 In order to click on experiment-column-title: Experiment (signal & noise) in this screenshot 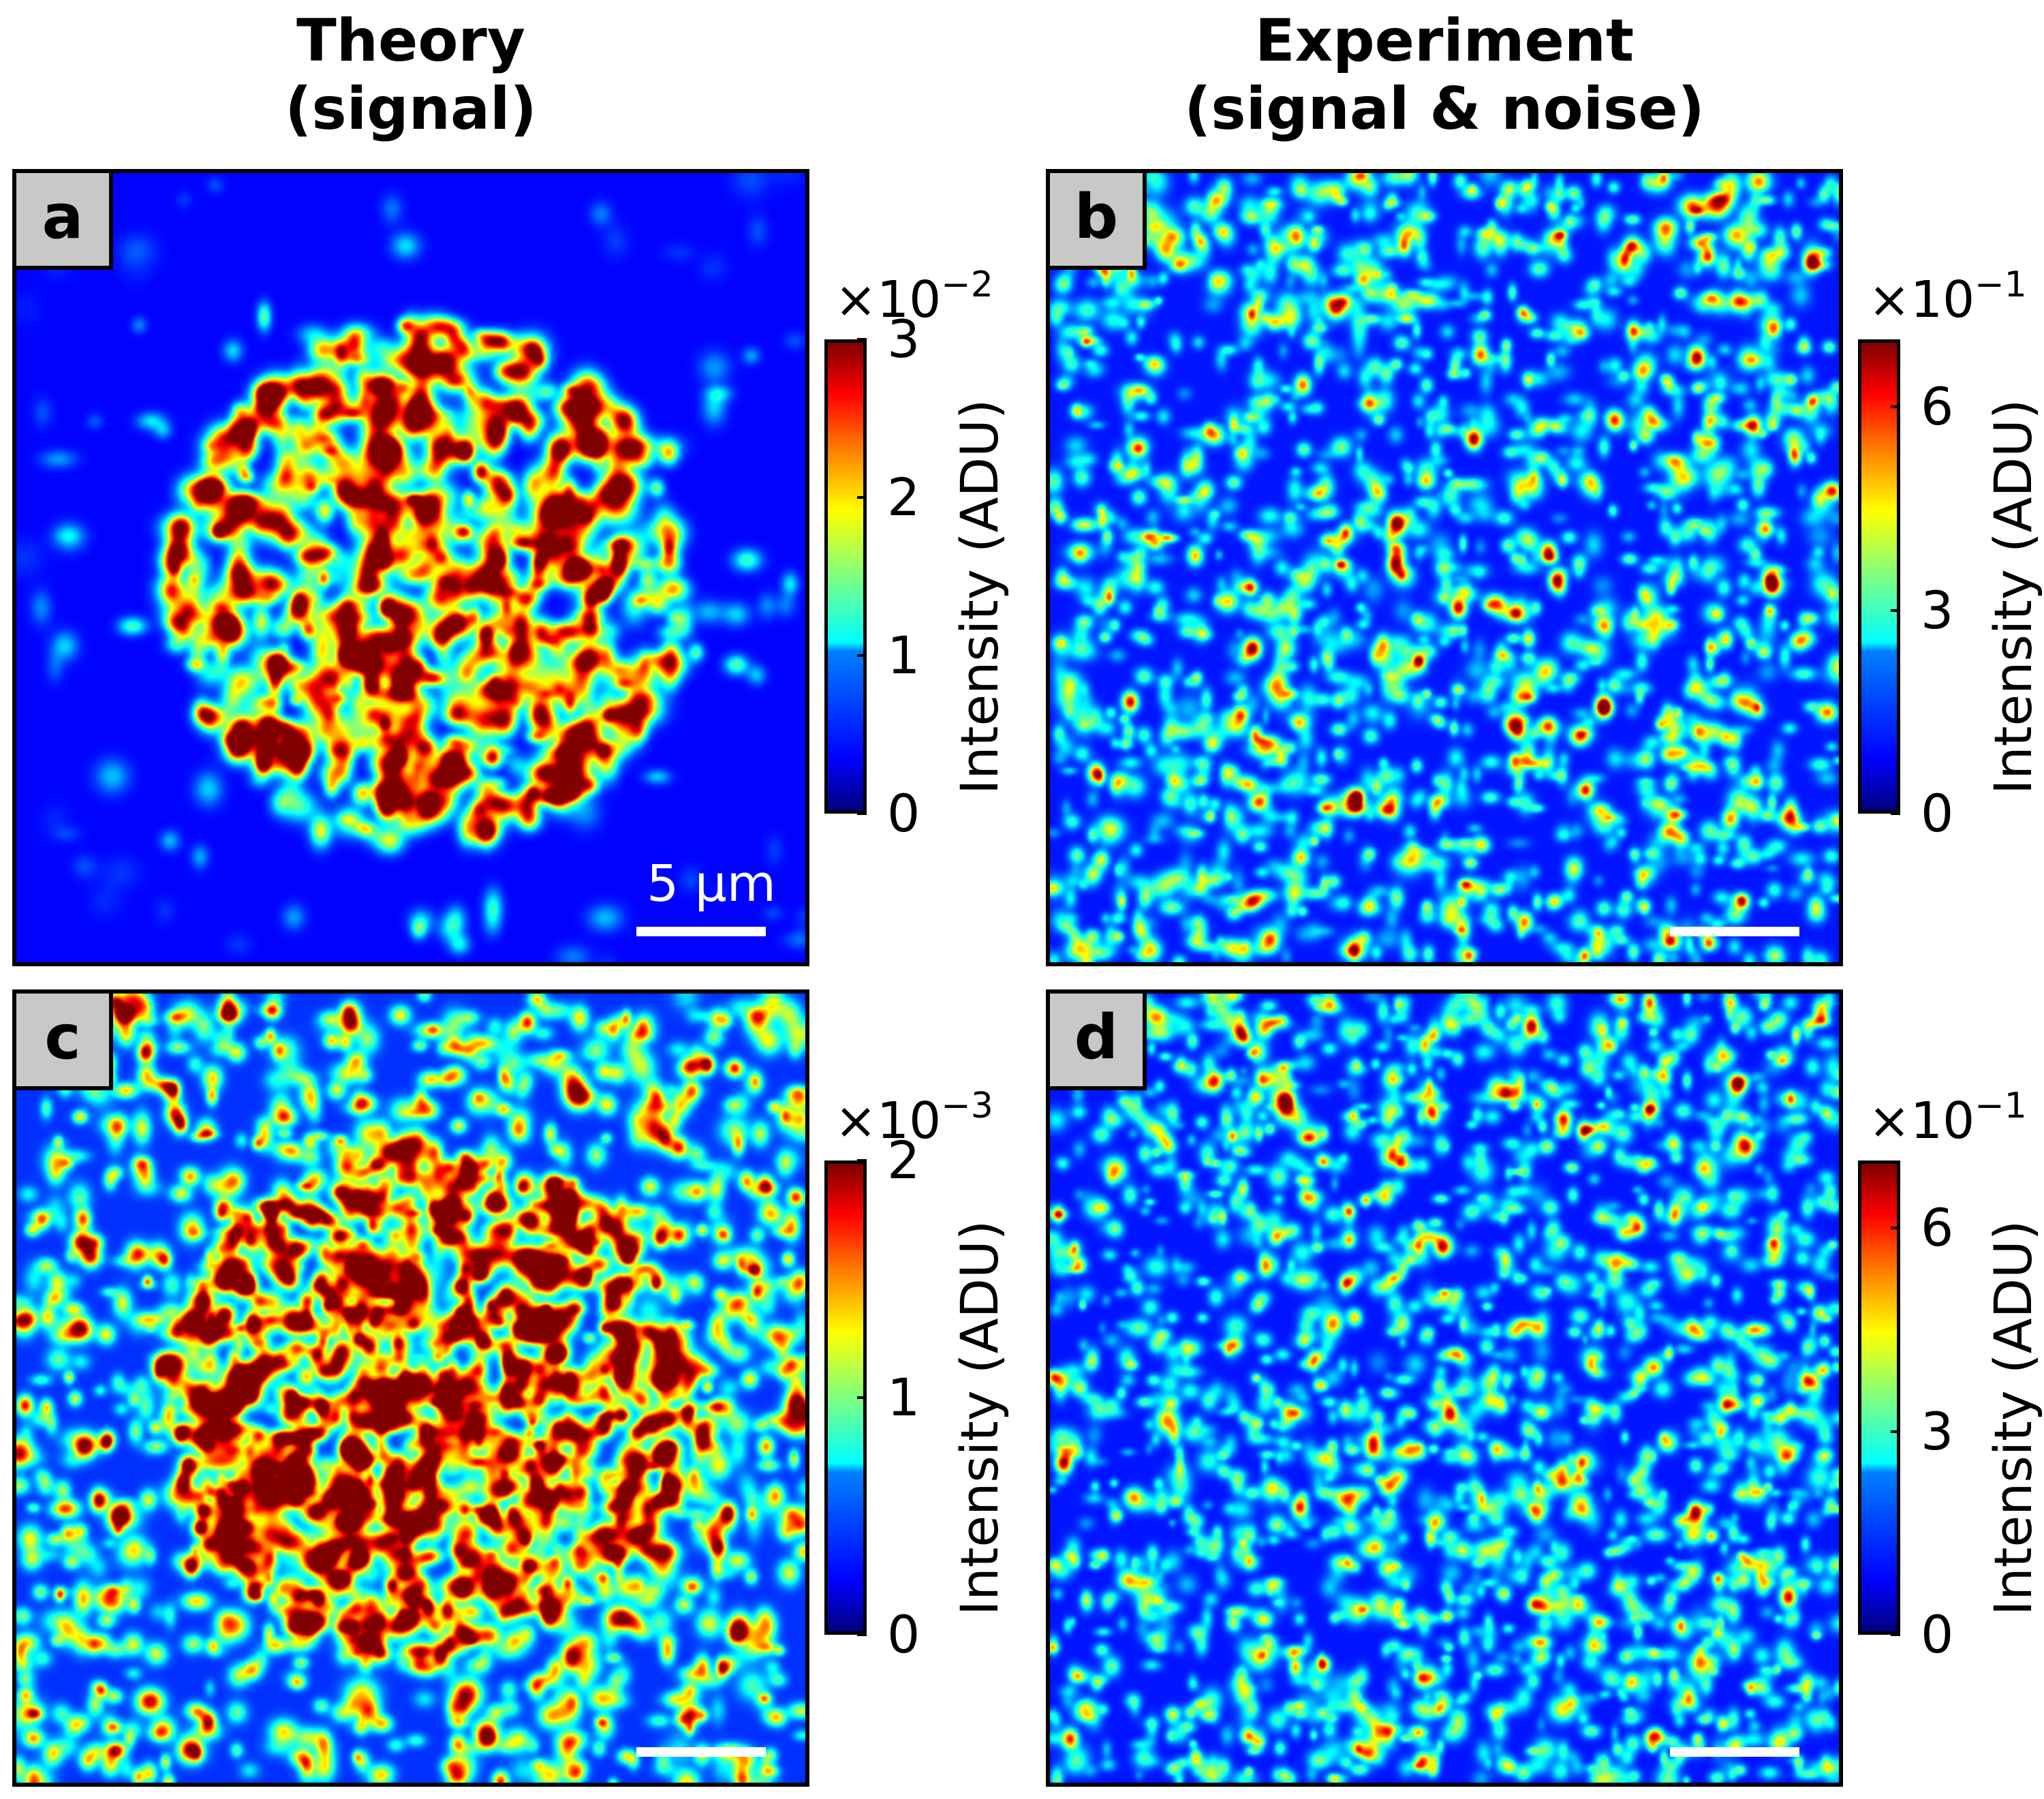, I will do `click(1445, 75)`.